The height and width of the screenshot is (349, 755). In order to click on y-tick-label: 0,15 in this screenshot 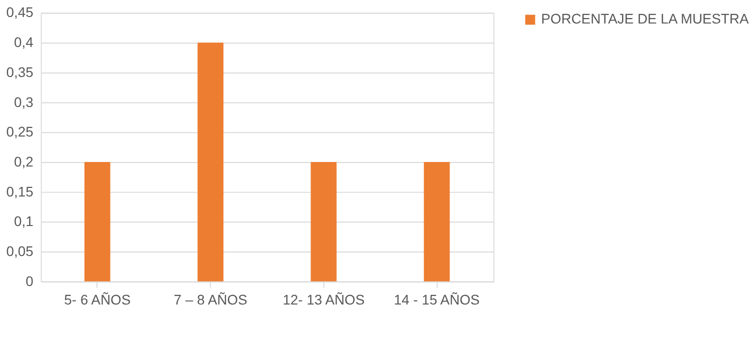, I will do `click(20, 191)`.